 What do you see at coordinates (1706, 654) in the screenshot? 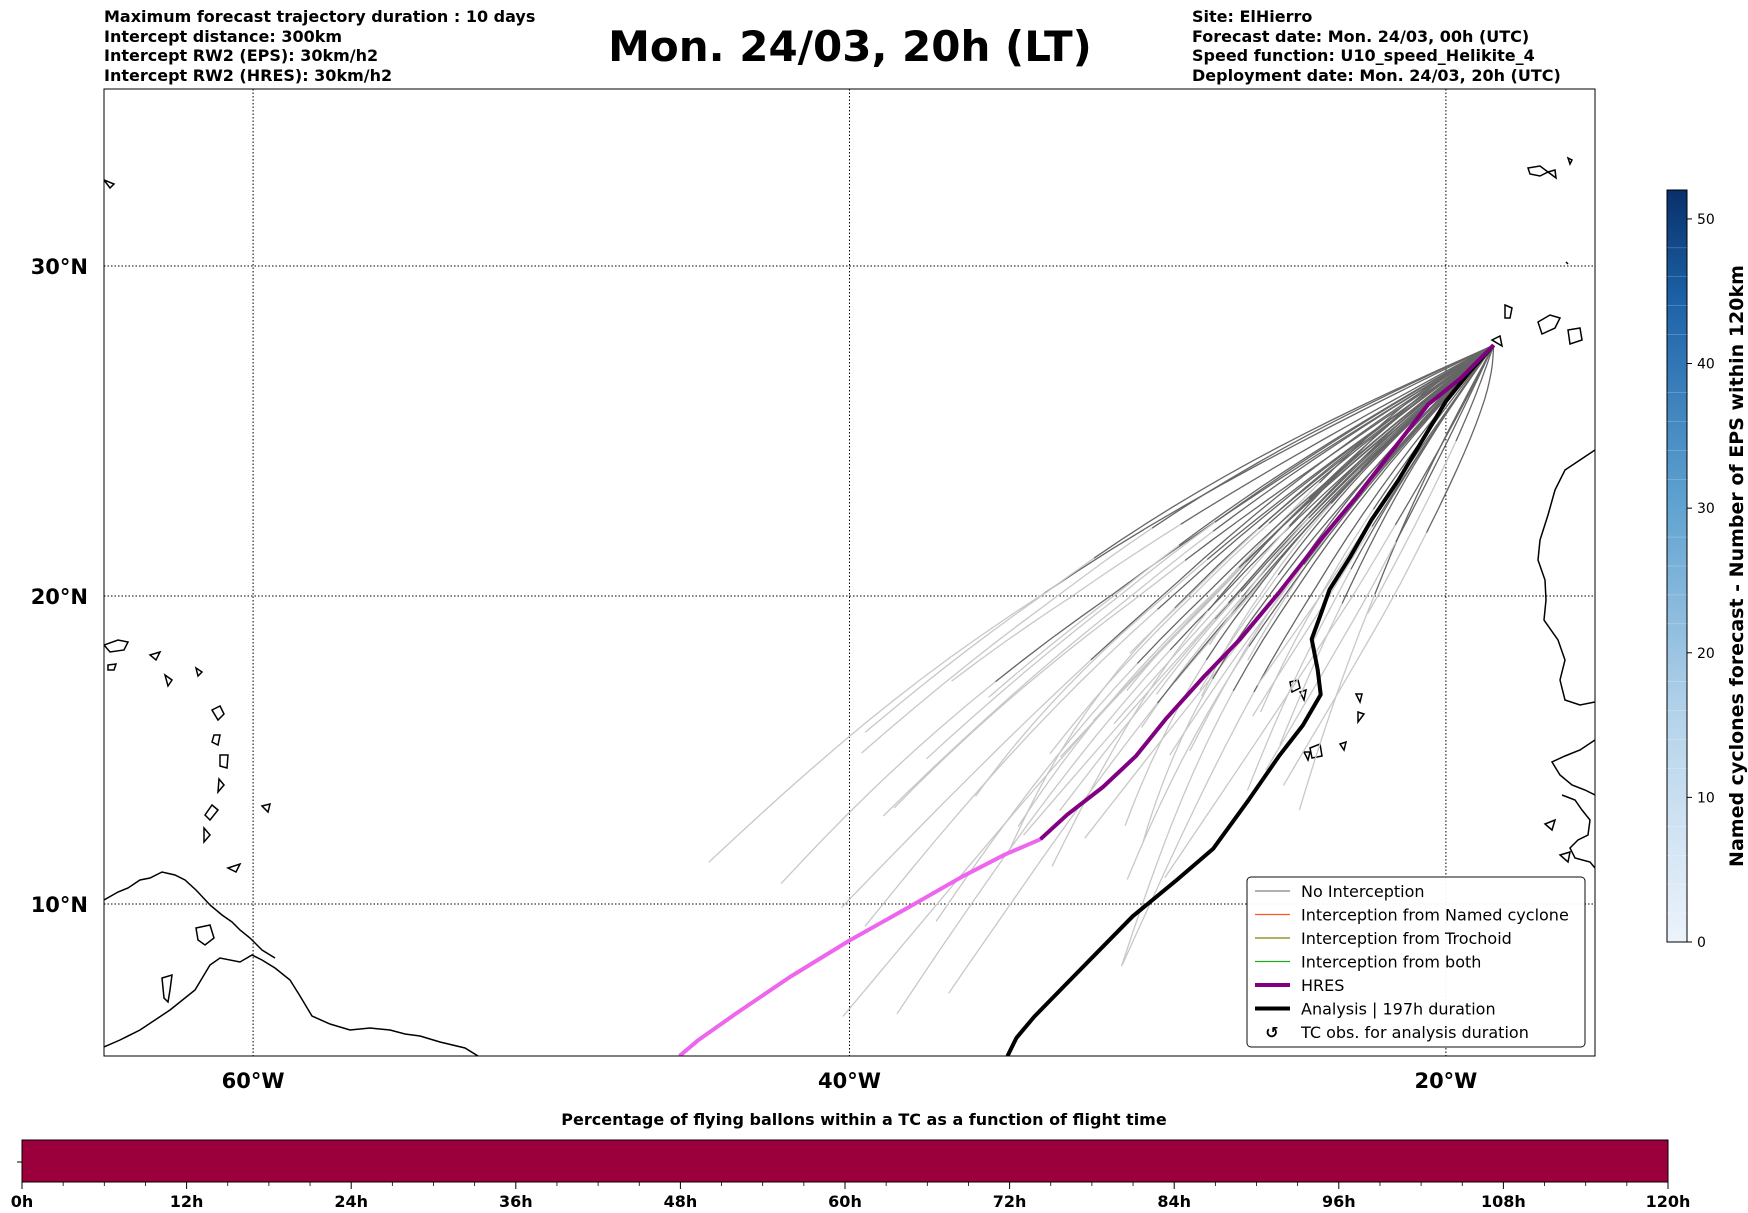
I see `colorbar-tick-label: 20` at bounding box center [1706, 654].